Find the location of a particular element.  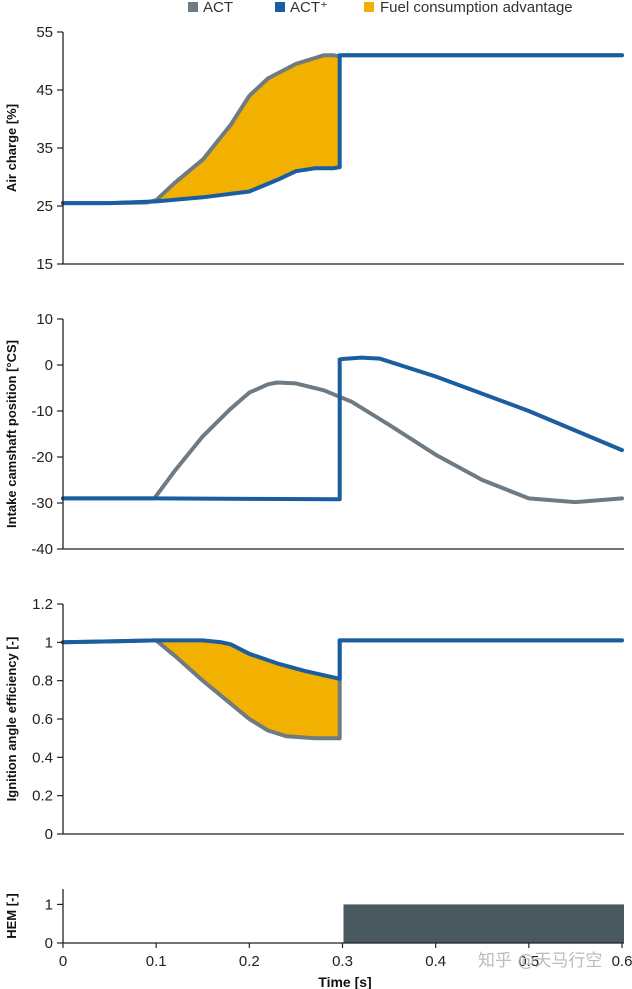

series-line-act-cam is located at coordinates (342, 442).